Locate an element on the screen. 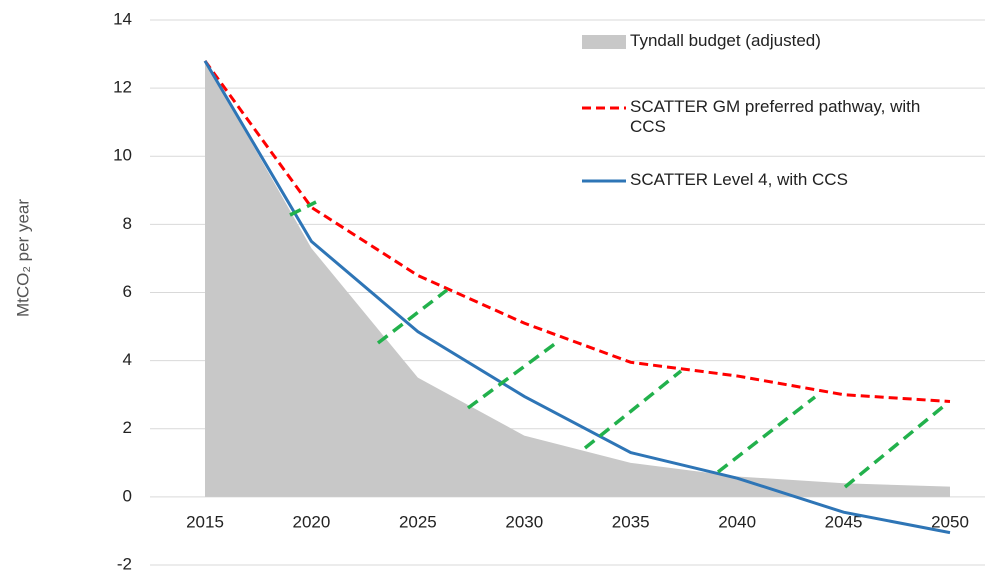 Image resolution: width=992 pixels, height=577 pixels. x-tick-label: 2040 is located at coordinates (737, 521).